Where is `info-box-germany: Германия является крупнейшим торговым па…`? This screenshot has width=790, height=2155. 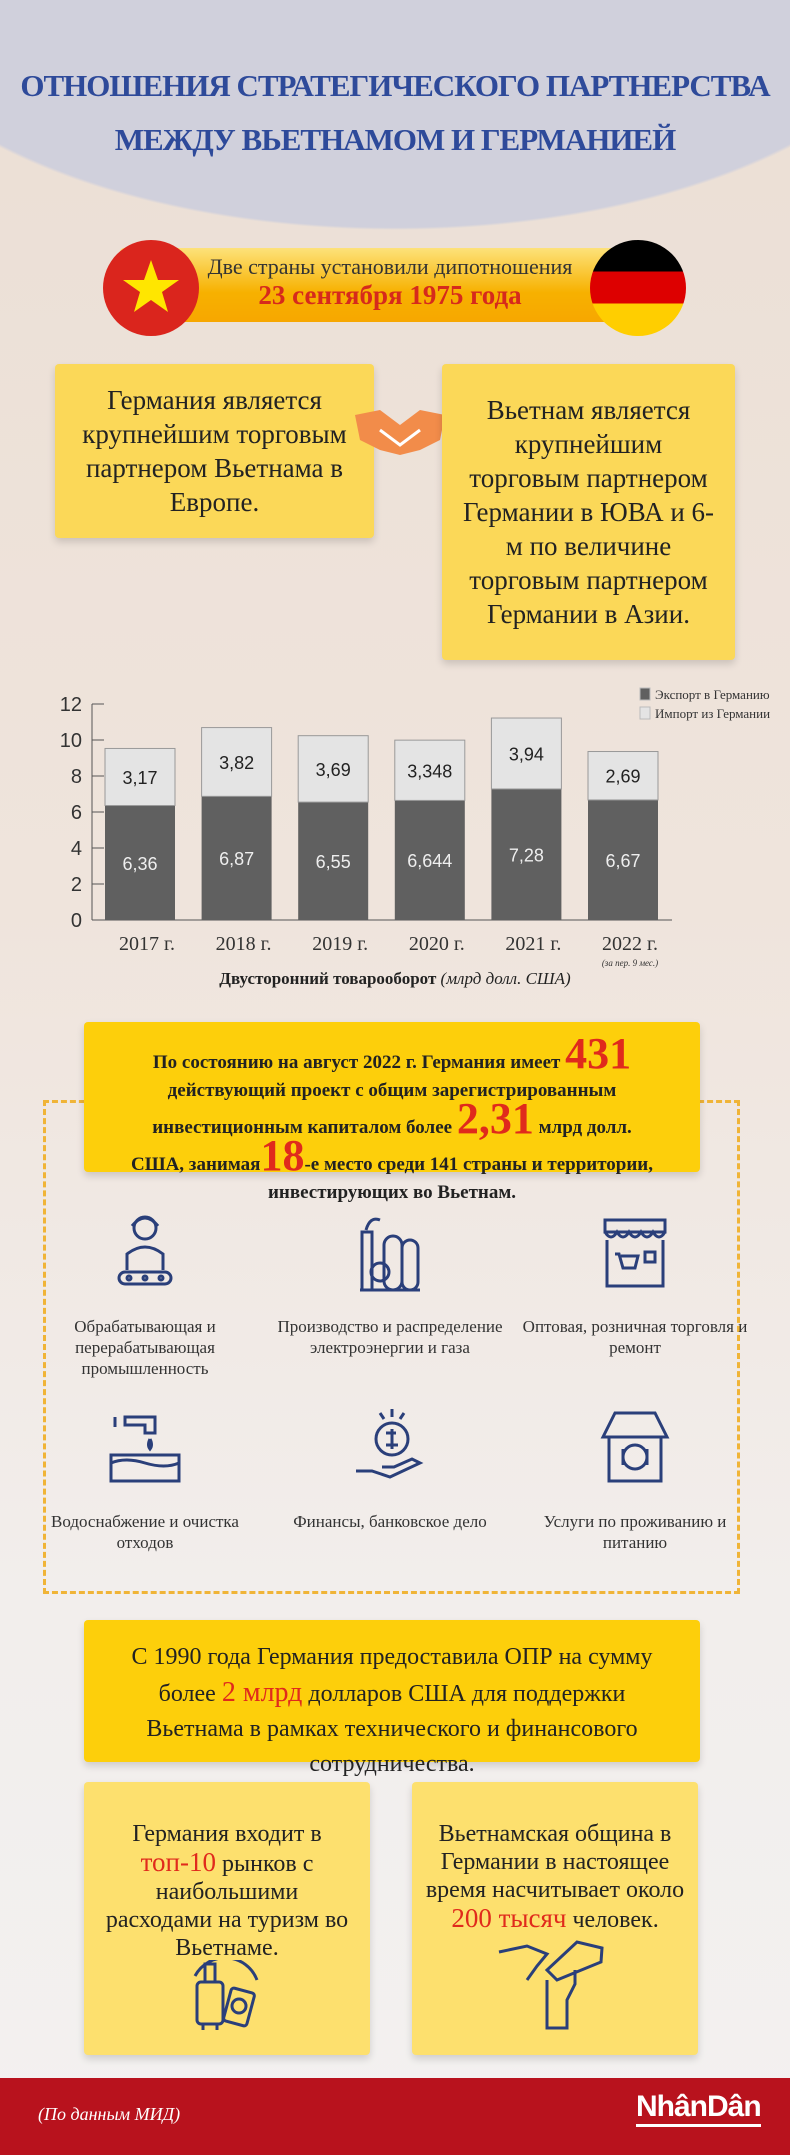 info-box-germany: Германия является крупнейшим торговым па… is located at coordinates (214, 451).